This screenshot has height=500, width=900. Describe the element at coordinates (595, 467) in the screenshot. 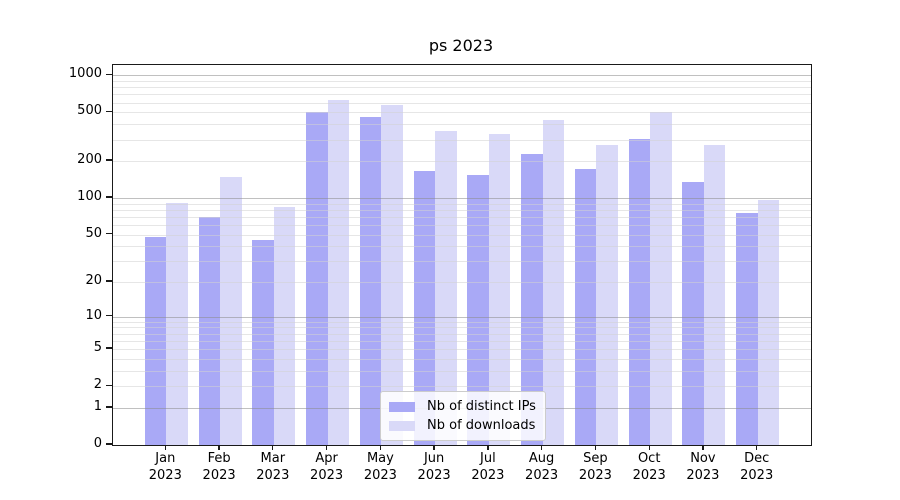

I see `x-tick-label: Sep 2023` at that location.